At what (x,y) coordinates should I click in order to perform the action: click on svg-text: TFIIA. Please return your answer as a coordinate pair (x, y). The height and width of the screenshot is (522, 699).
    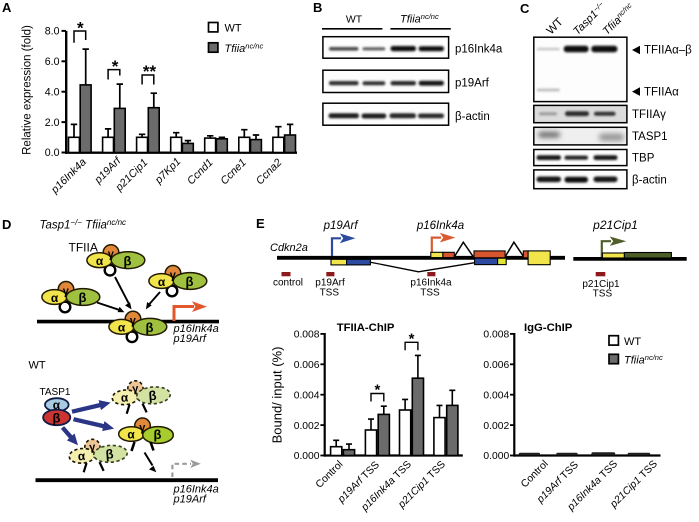
    Looking at the image, I should click on (83, 248).